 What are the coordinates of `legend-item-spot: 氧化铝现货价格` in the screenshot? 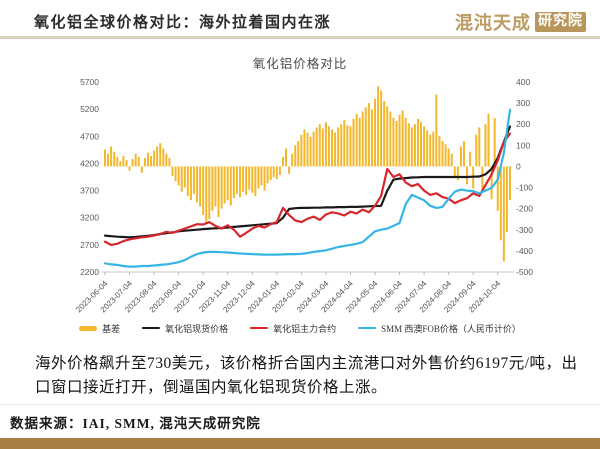 It's located at (185, 328).